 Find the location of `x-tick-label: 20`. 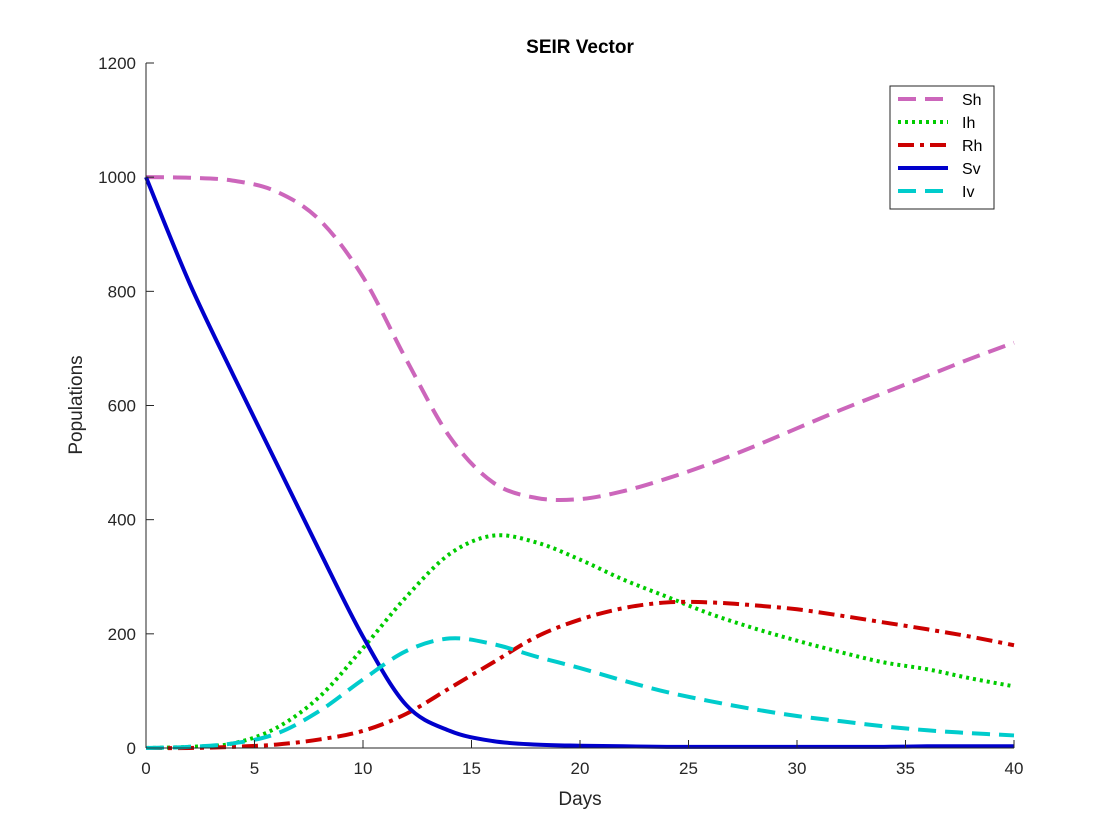

x-tick-label: 20 is located at coordinates (580, 768).